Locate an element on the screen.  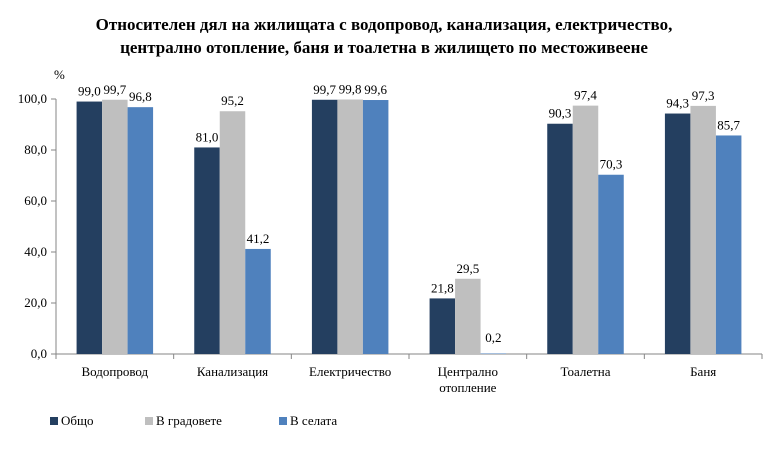
x-tick-label: отопление is located at coordinates (467, 387).